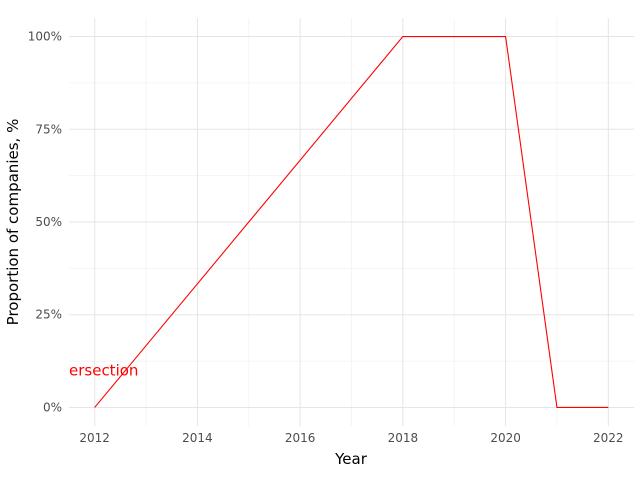  I want to click on y-tick-label: 50%, so click(48, 222).